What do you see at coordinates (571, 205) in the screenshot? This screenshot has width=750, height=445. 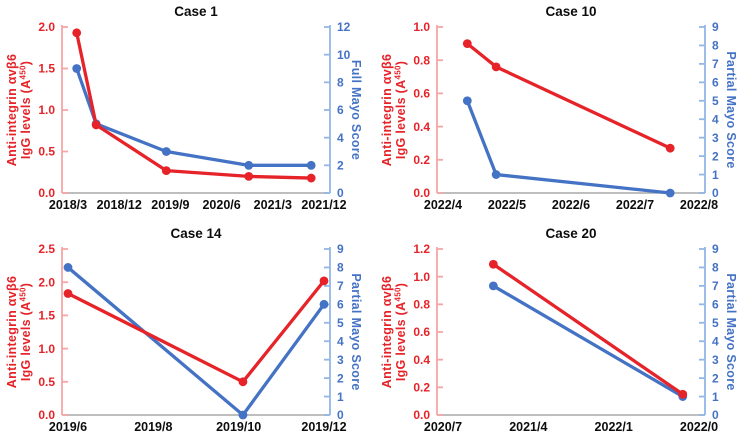 I see `x-tick-label: 2022/6` at bounding box center [571, 205].